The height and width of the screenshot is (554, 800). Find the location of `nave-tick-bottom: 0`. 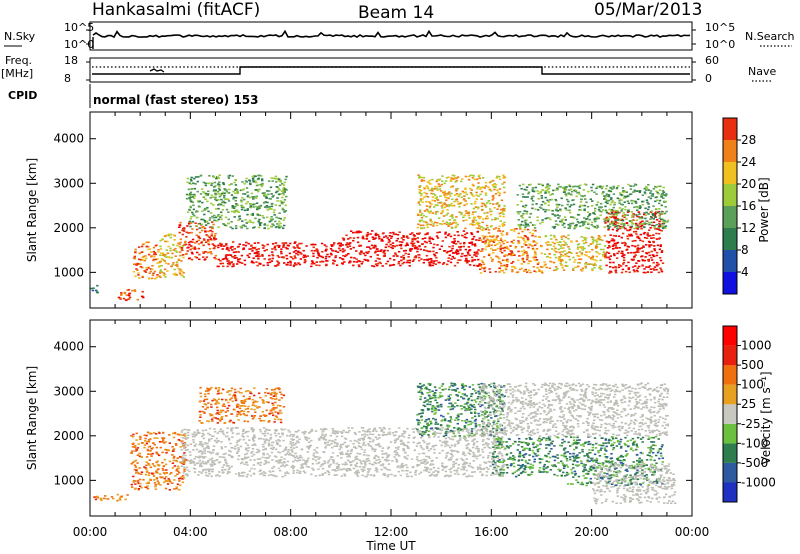

nave-tick-bottom: 0 is located at coordinates (708, 78).